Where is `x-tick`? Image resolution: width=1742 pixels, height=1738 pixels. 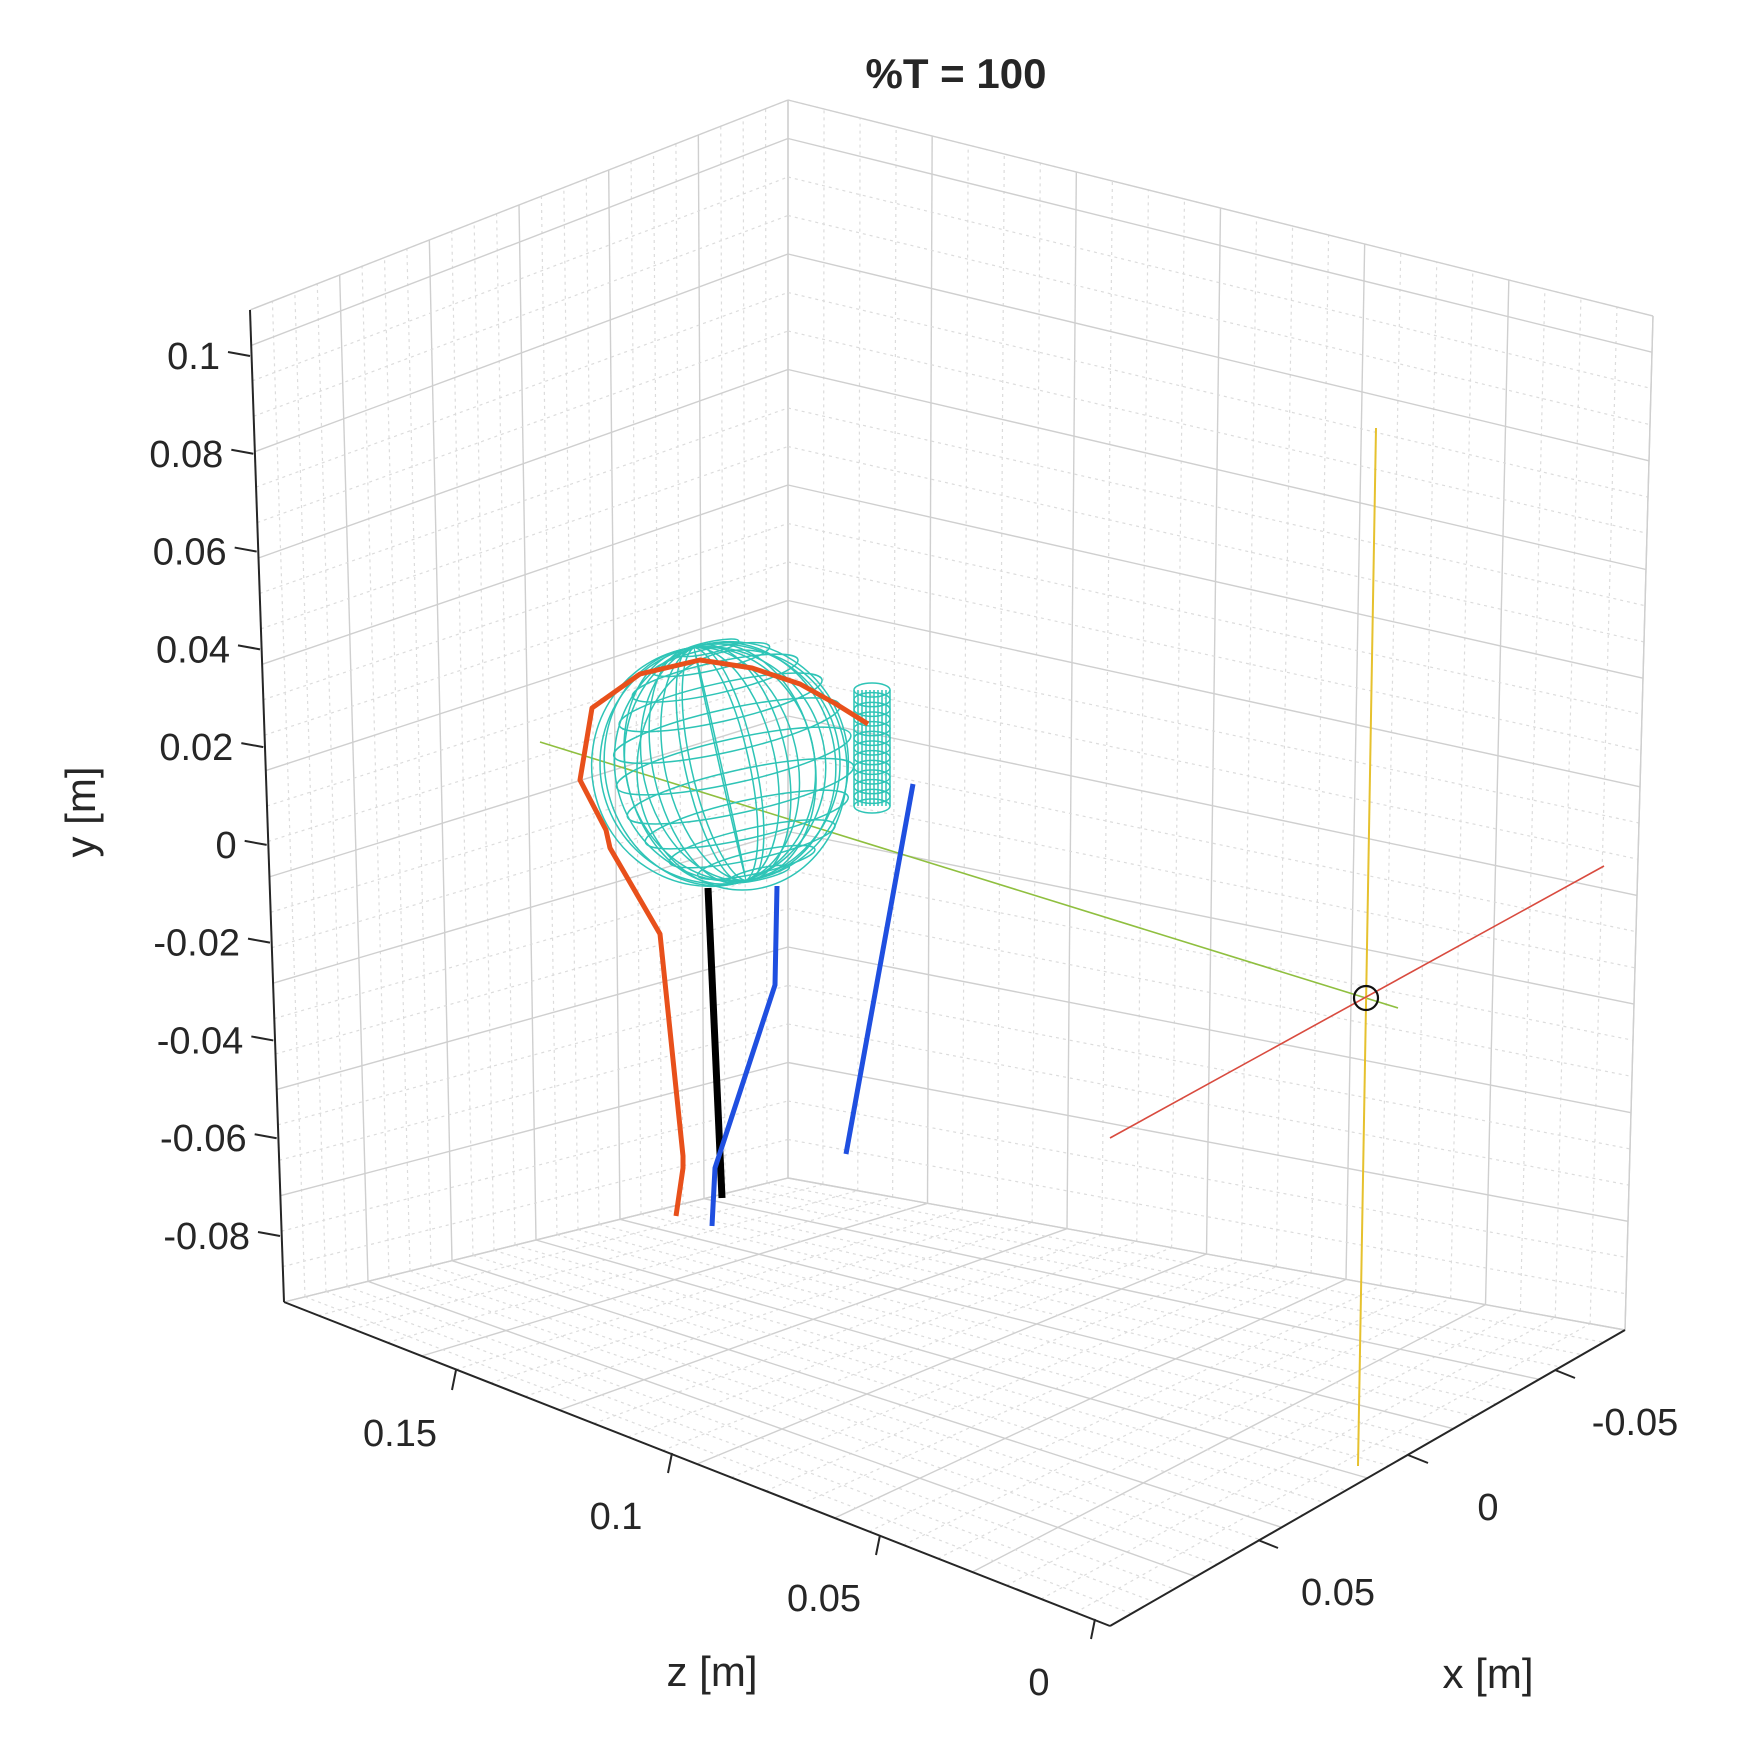 x-tick is located at coordinates (1268, 1544).